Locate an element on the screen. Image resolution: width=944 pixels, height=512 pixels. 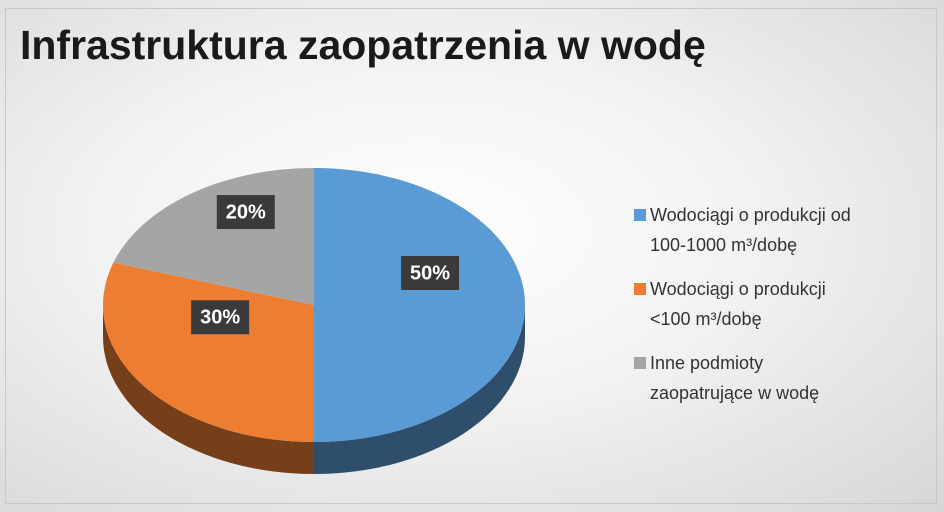
legend-item: Wodociągi o produkcji <100 m³/dobę is located at coordinates (749, 304).